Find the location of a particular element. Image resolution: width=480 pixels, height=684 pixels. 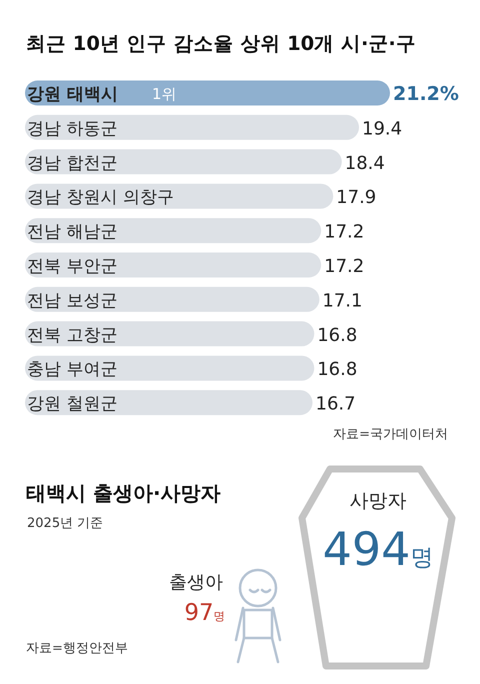

data-label: 19.4 is located at coordinates (382, 129).